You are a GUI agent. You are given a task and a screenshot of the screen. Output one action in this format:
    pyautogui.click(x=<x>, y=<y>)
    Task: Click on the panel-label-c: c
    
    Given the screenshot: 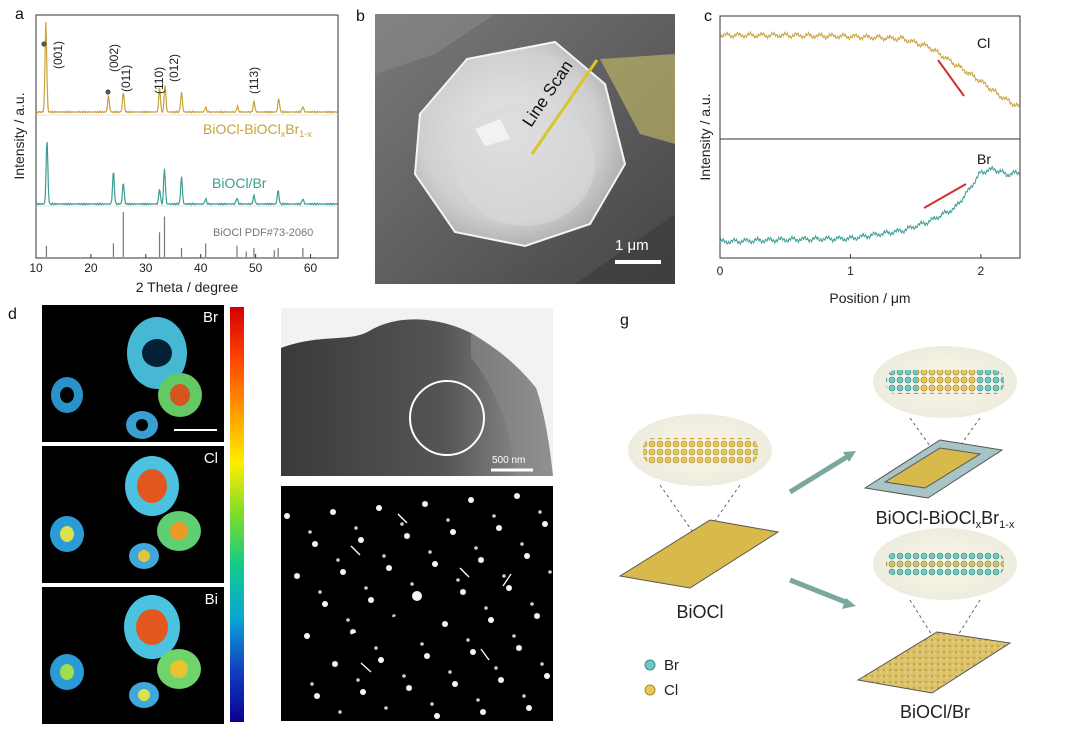 What is the action you would take?
    pyautogui.click(x=708, y=16)
    